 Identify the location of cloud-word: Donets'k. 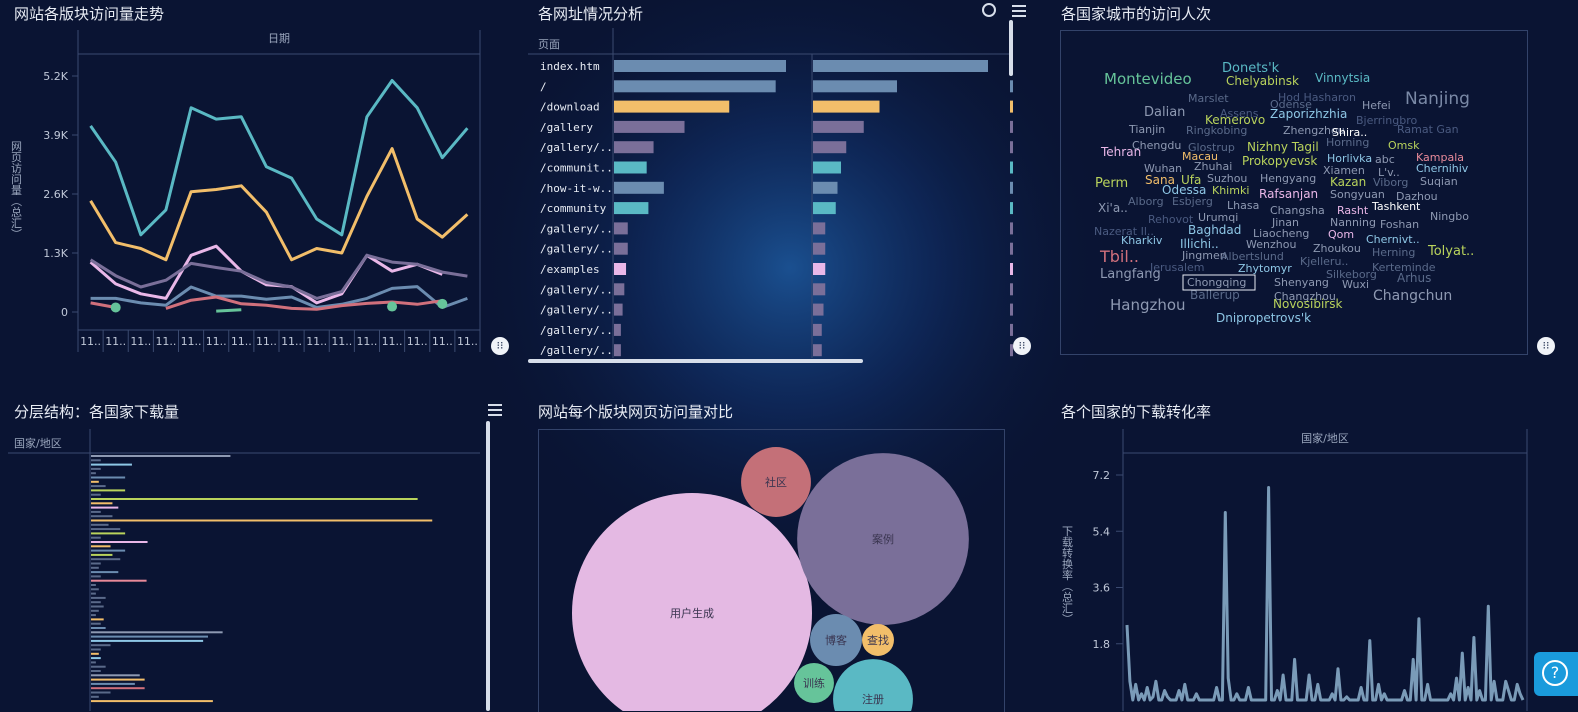
(1251, 68).